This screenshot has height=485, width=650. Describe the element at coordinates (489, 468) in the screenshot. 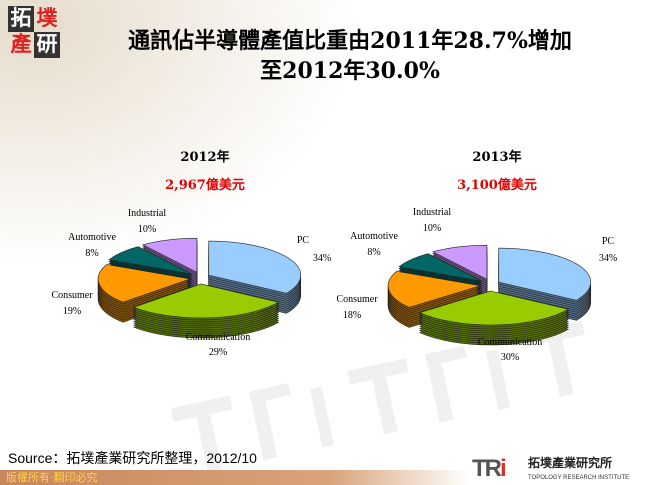

I see `tri-logo: TRi` at that location.